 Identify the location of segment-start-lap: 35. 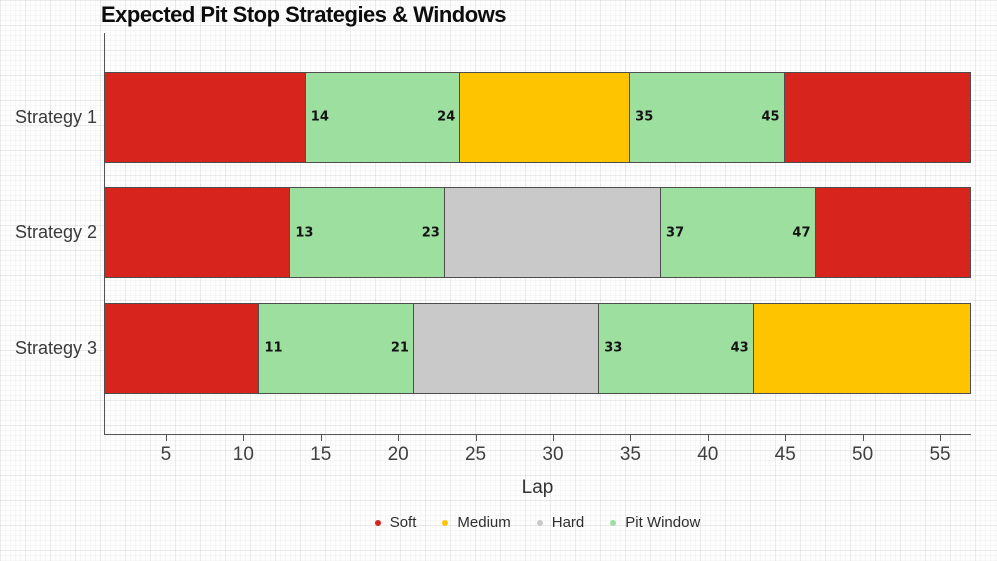
(644, 117).